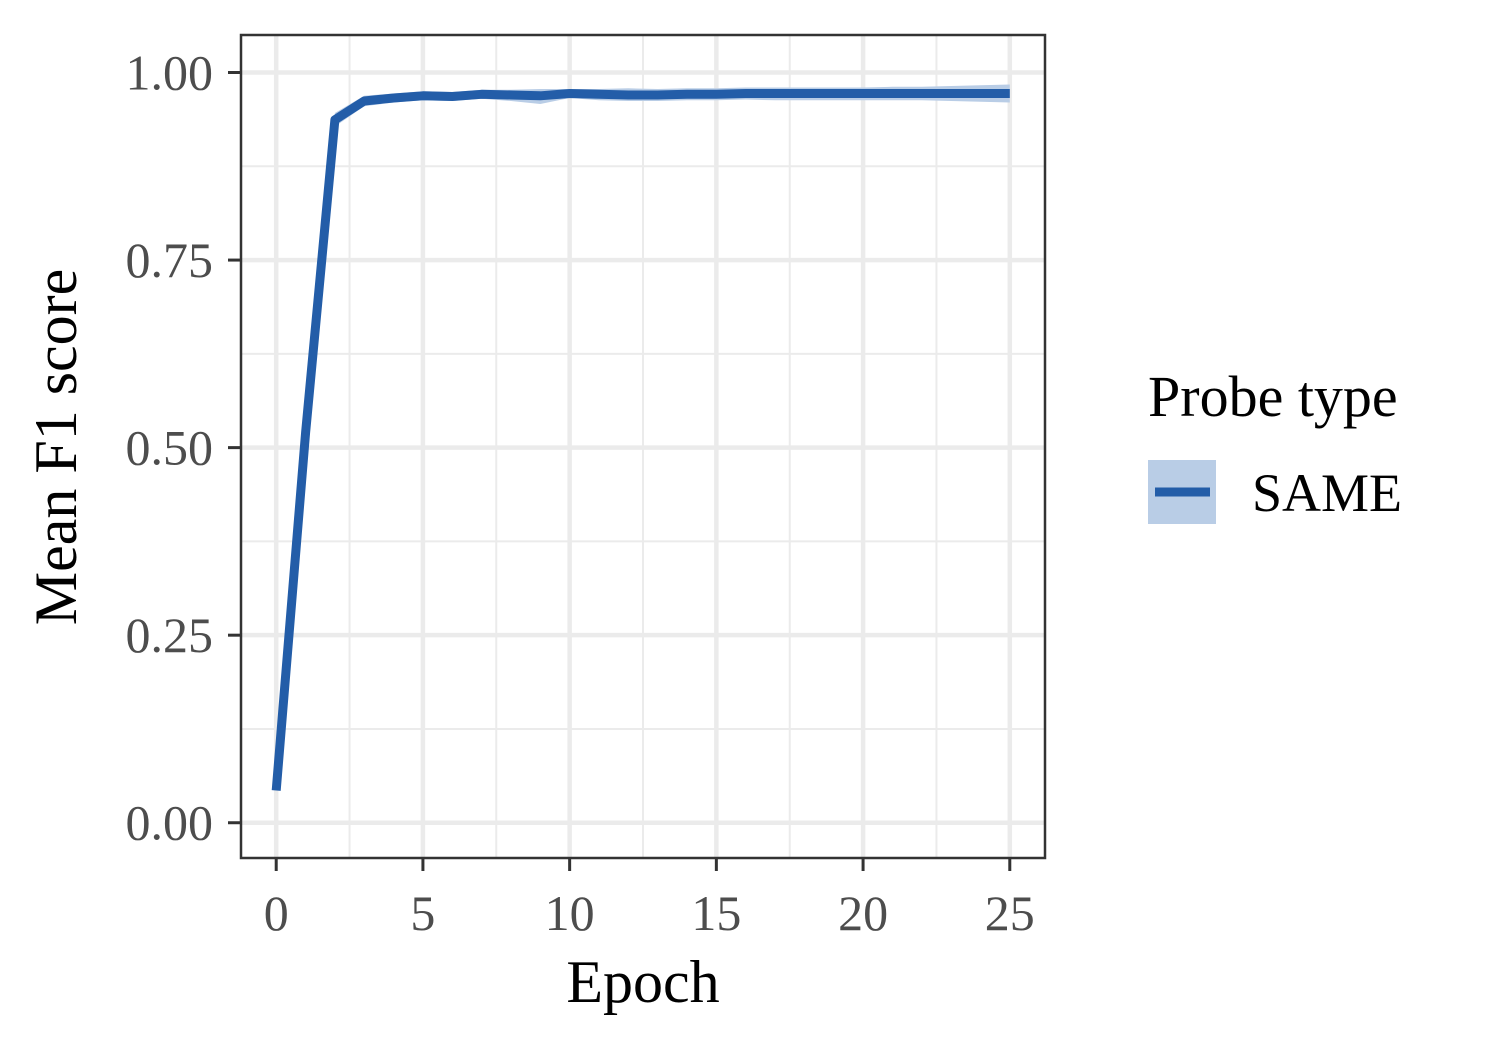 The image size is (1500, 1055). I want to click on x-axis-ticks: 0 5 10 15 20 25, so click(649, 899).